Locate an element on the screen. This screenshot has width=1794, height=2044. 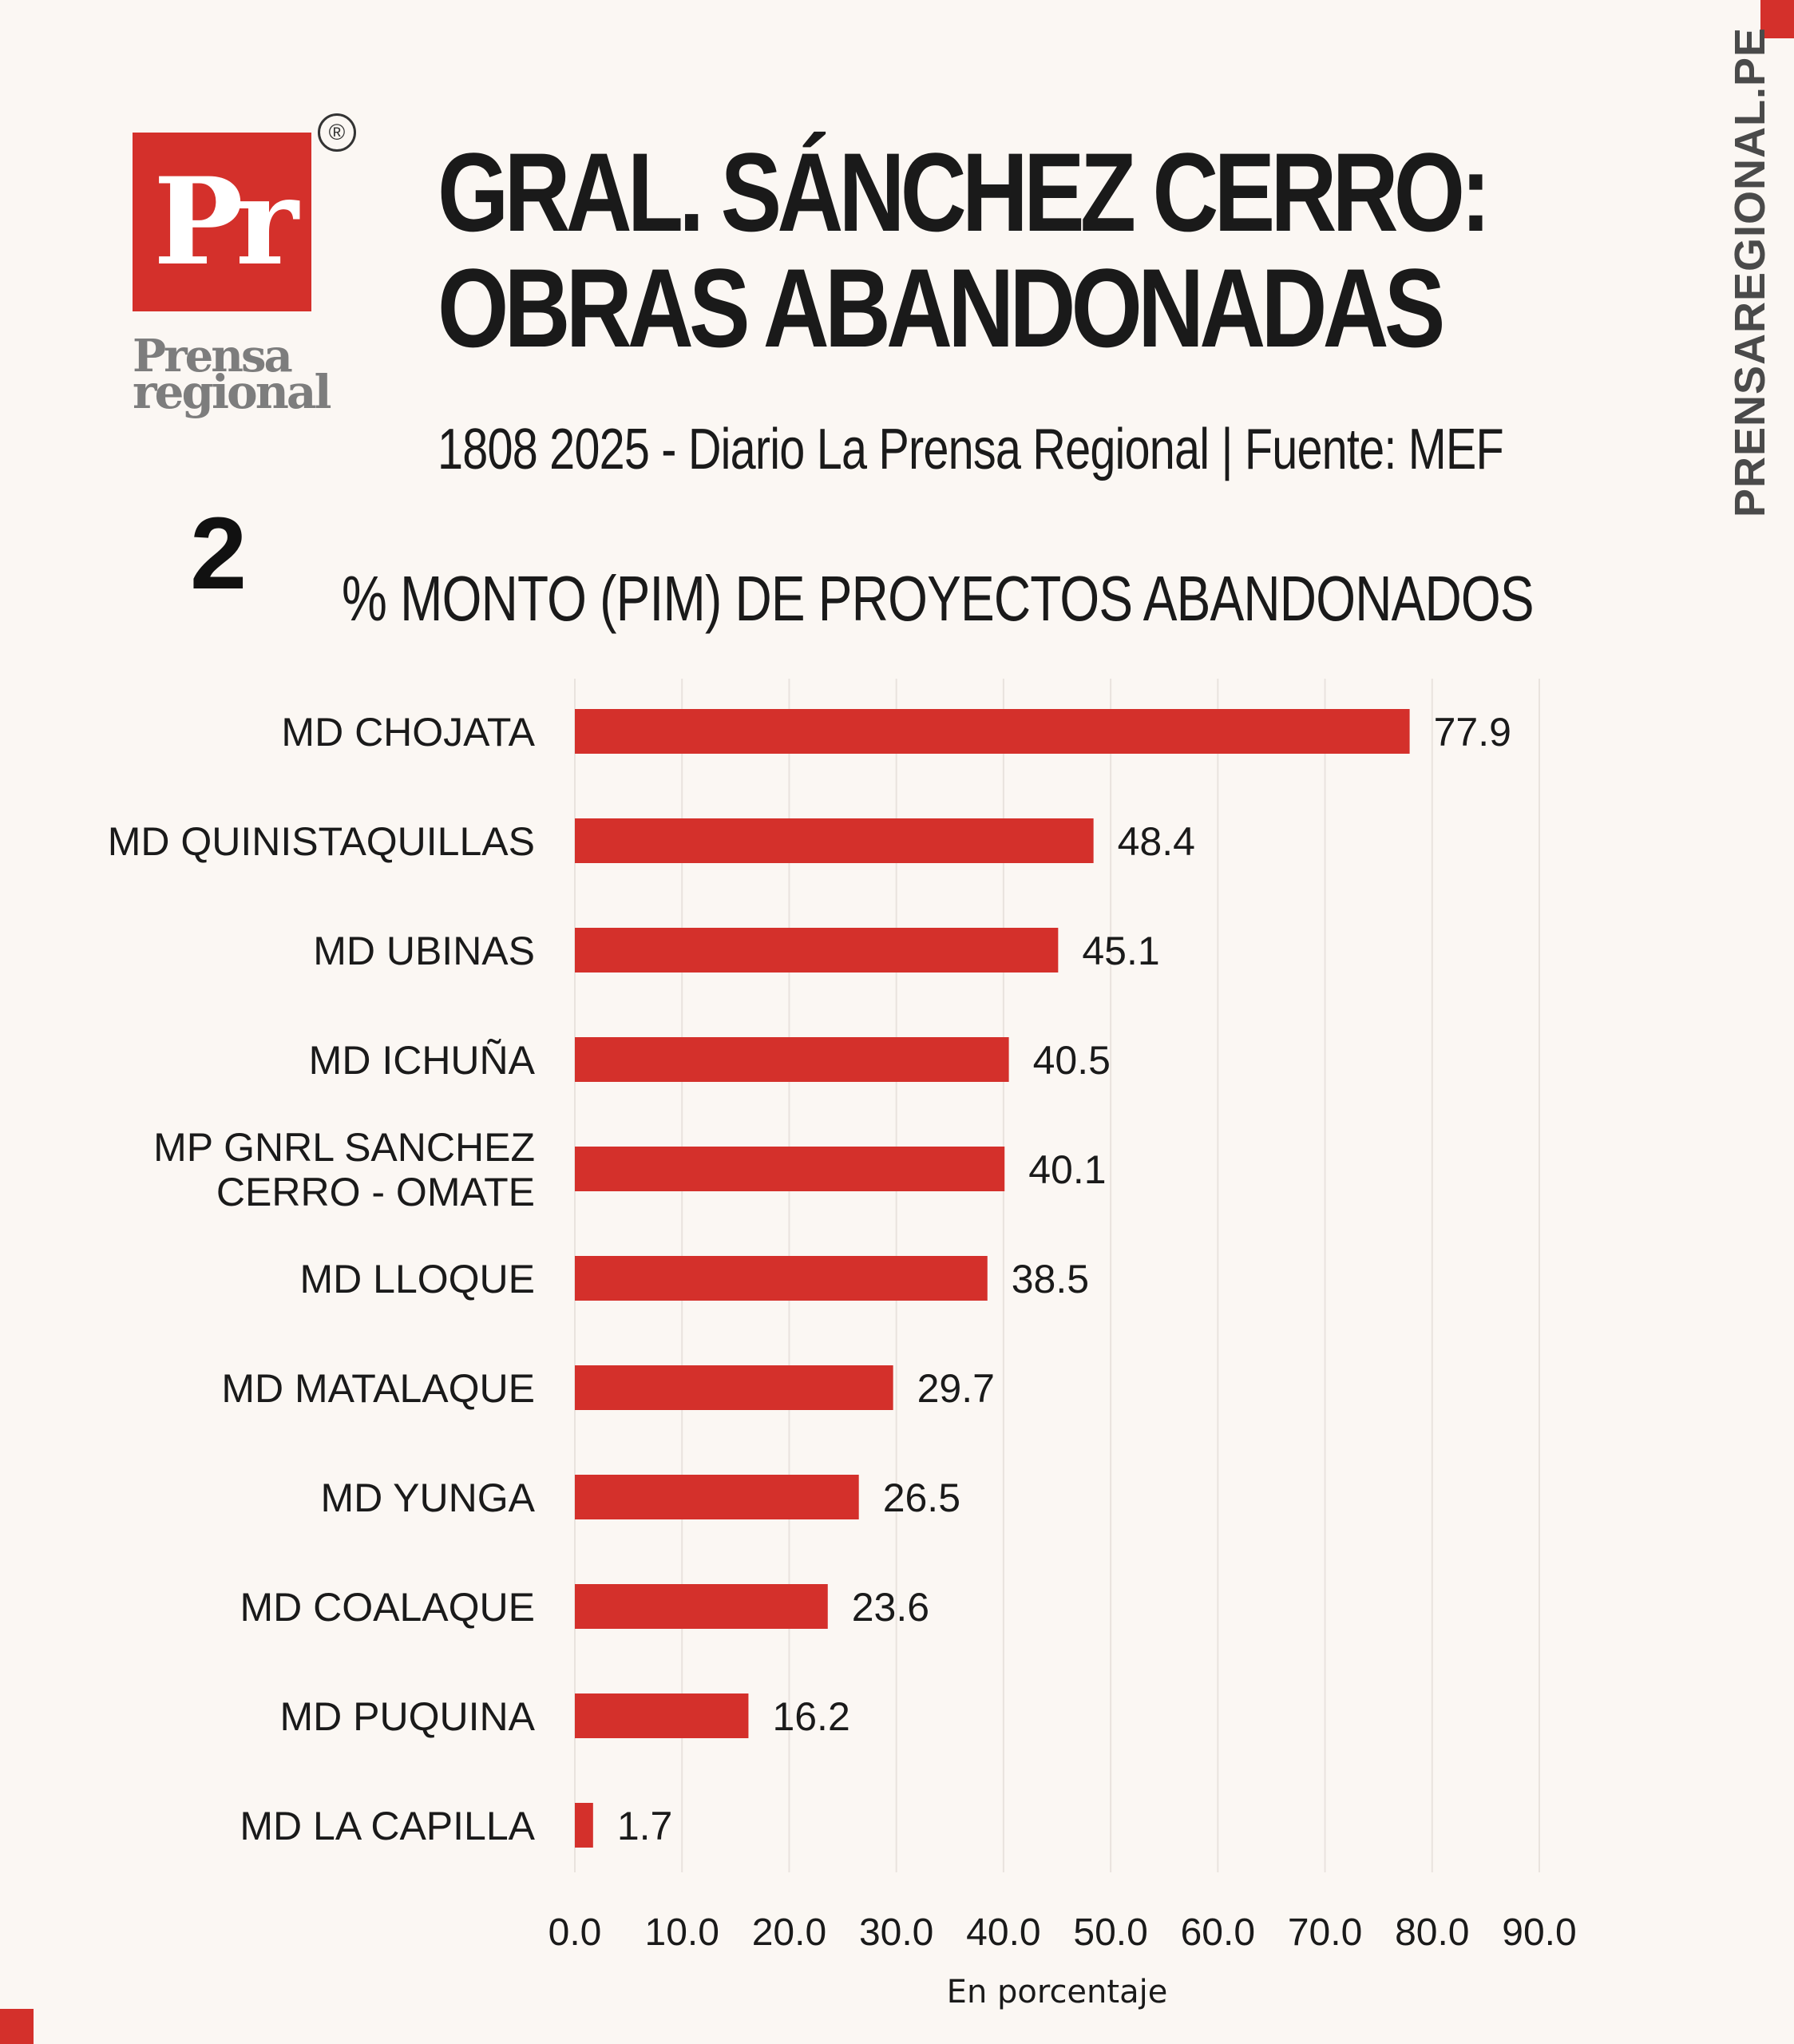
category-label-6: MD MATALAQUE is located at coordinates (378, 1388).